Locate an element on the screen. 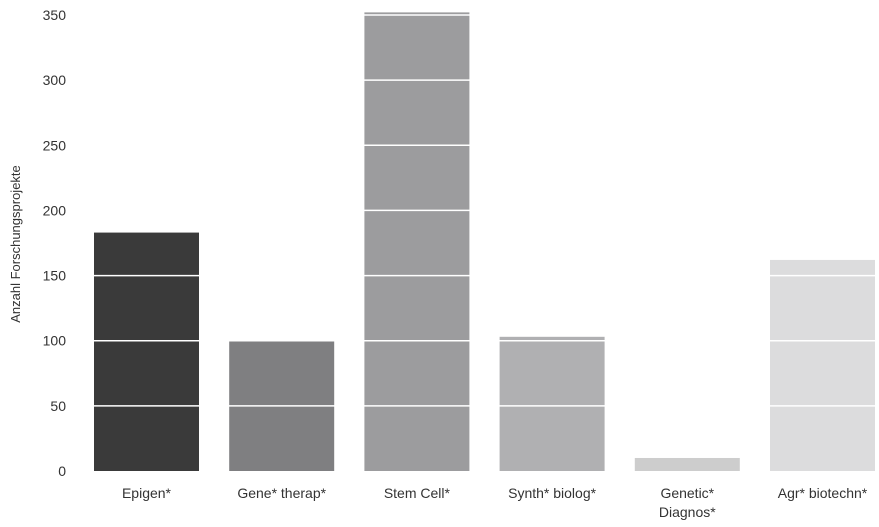 Image resolution: width=879 pixels, height=527 pixels. y-axis-title: Anzahl Forschungsprojekte is located at coordinates (15, 244).